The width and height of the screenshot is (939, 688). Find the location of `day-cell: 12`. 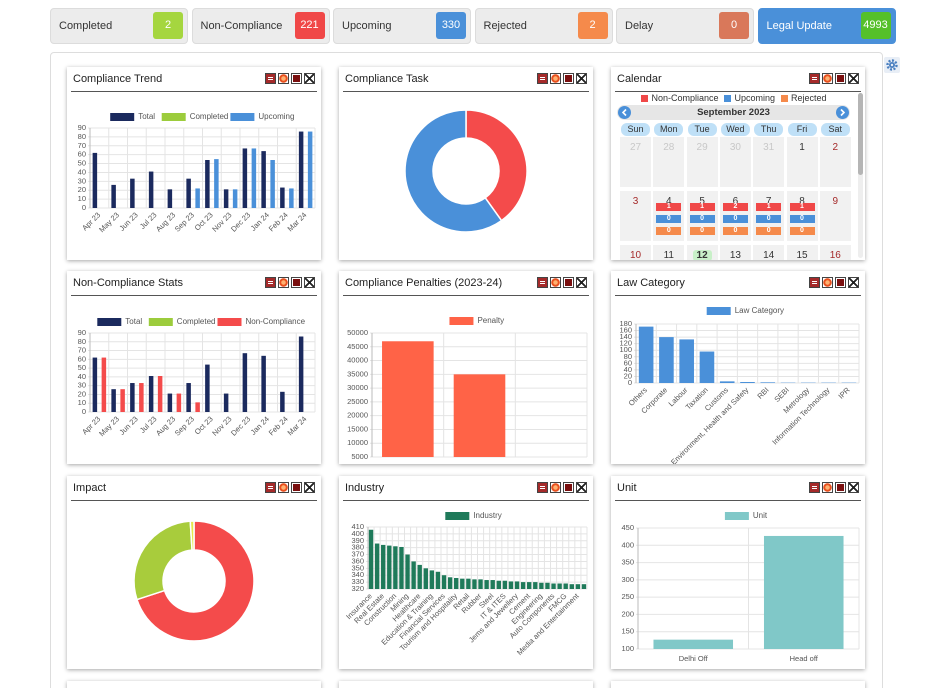

day-cell: 12 is located at coordinates (702, 252).